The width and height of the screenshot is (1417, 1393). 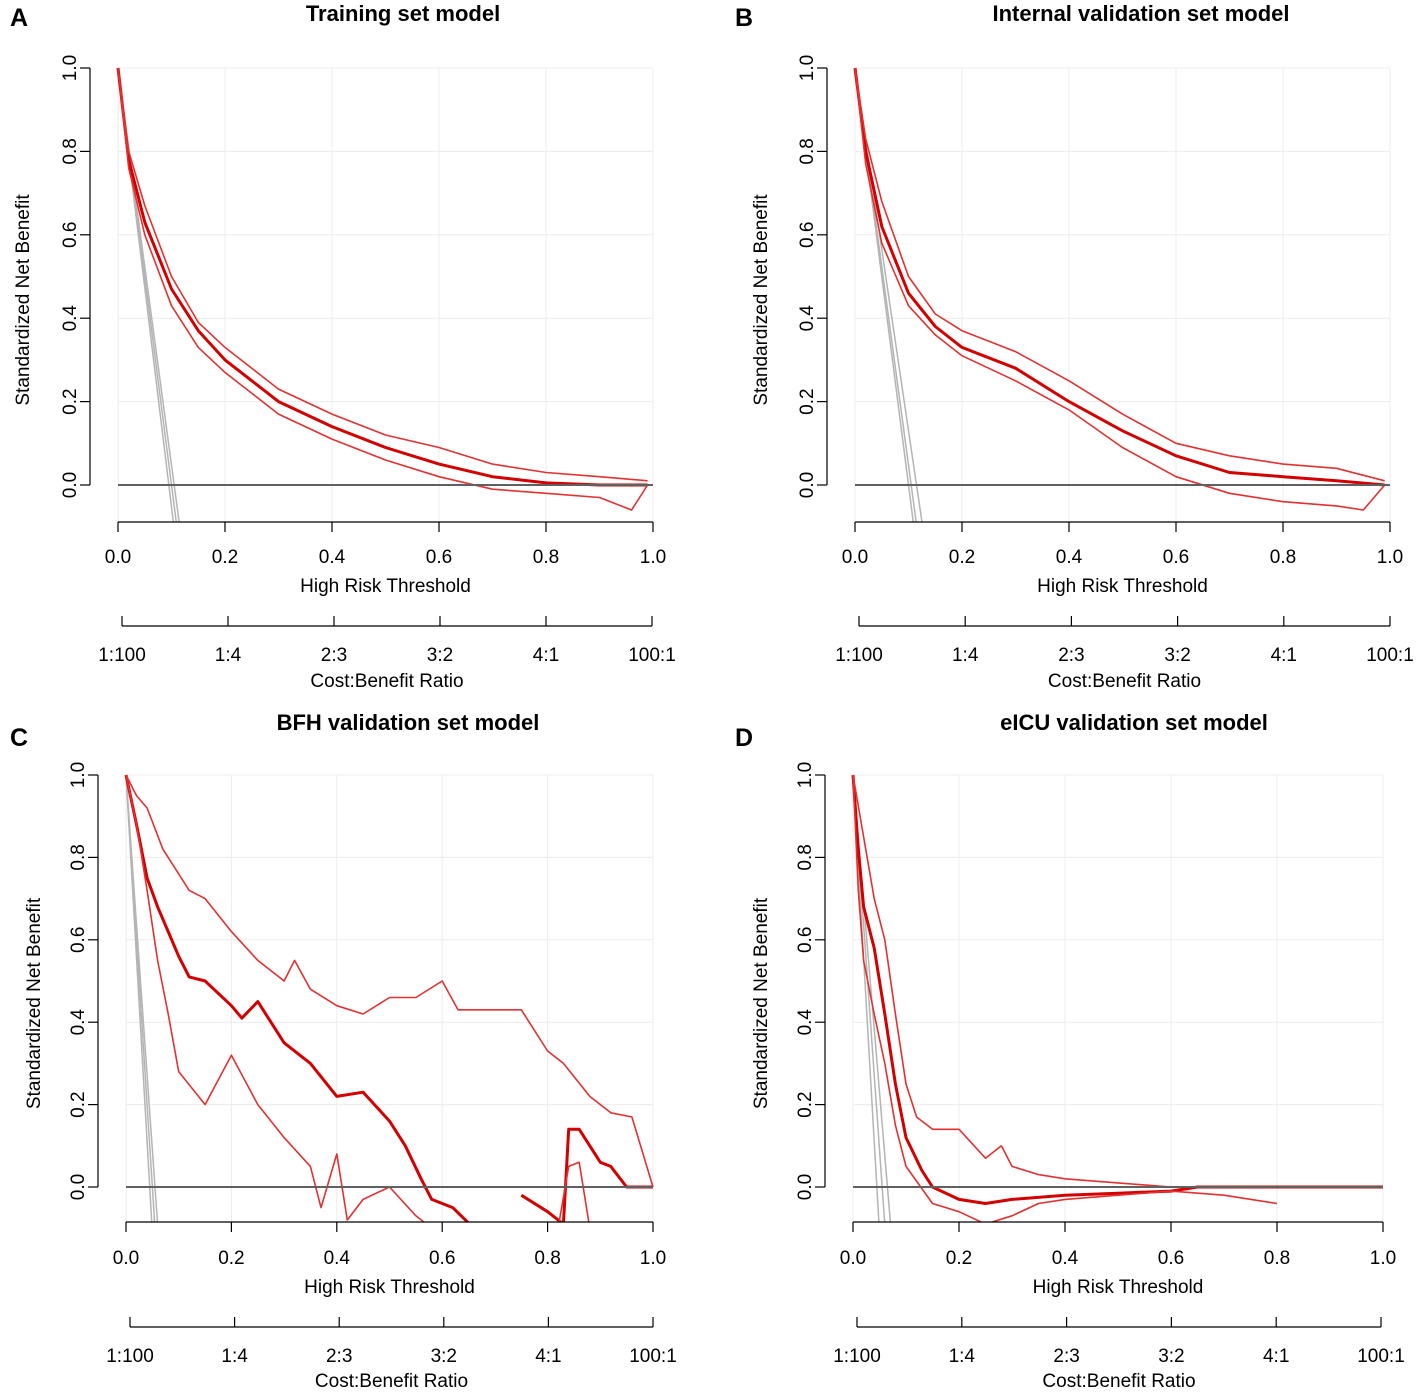 I want to click on panel-letter: D, so click(x=744, y=738).